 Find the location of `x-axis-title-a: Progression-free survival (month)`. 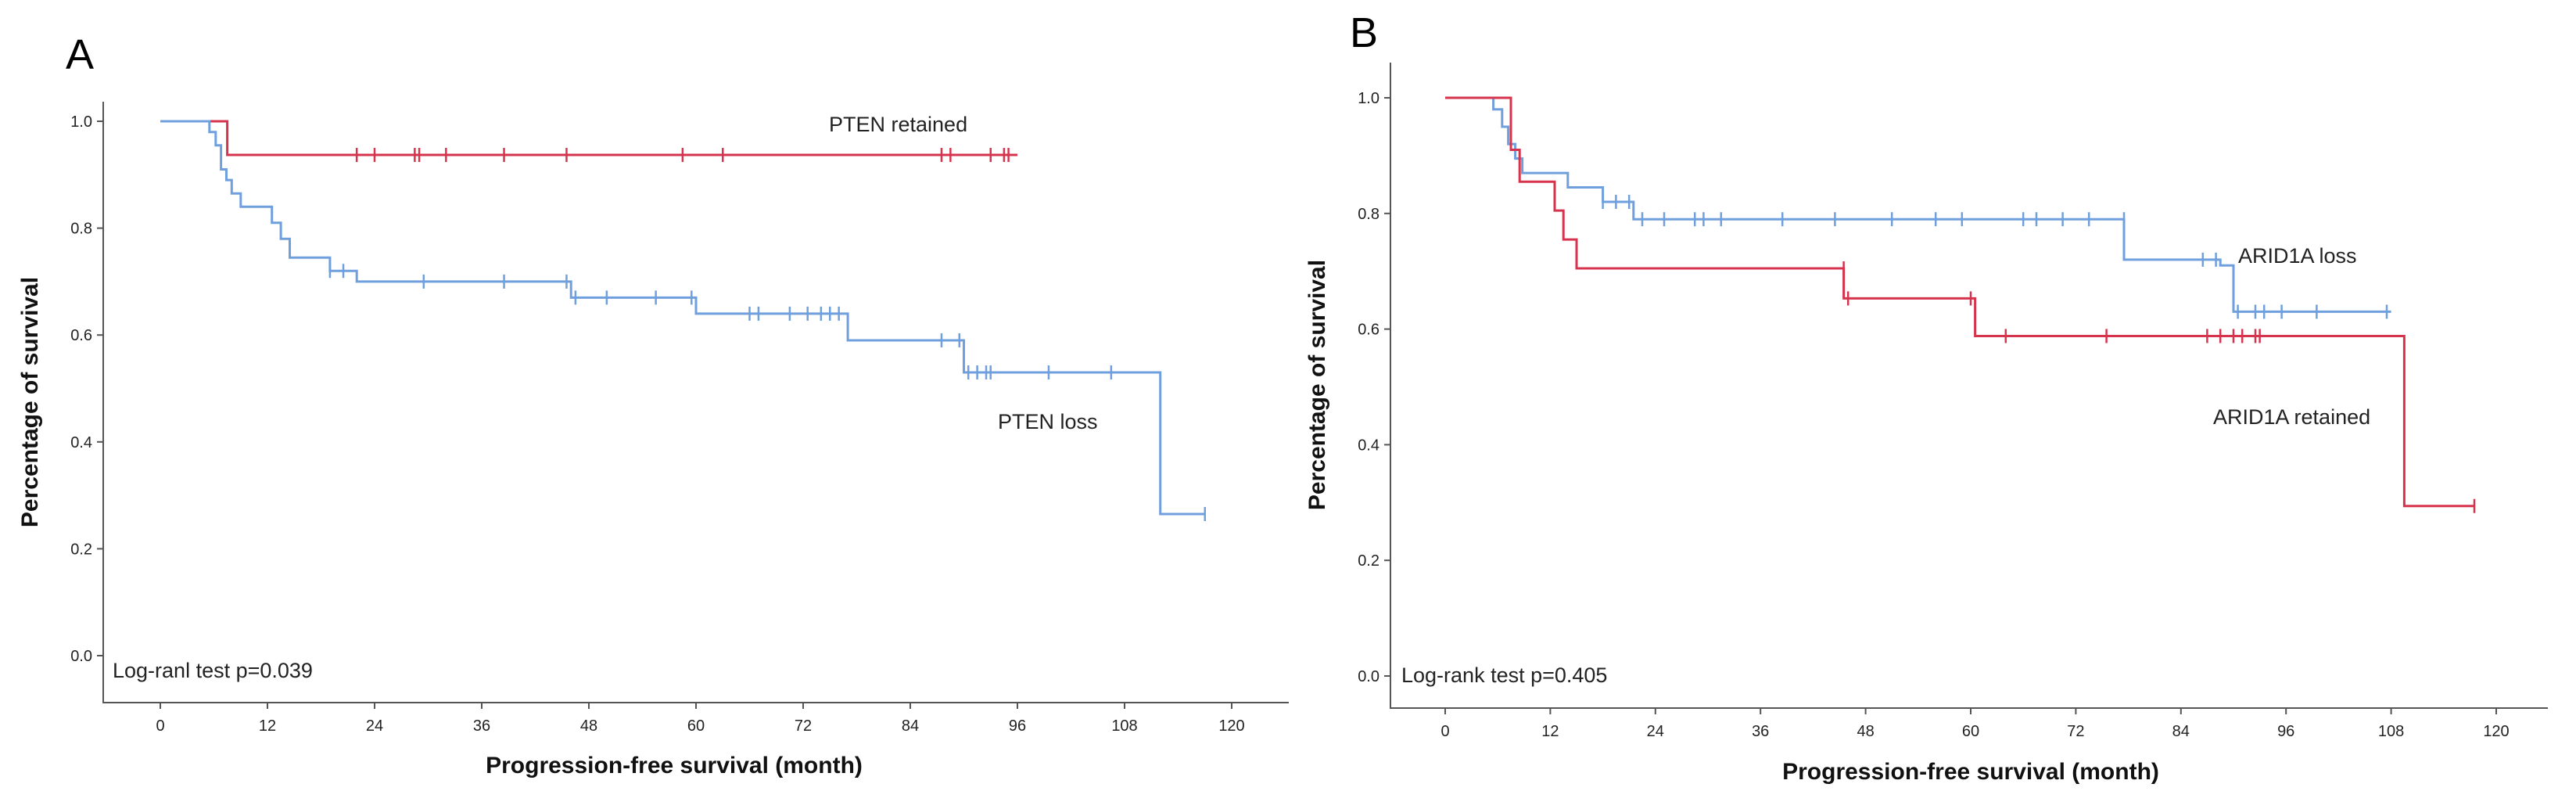

x-axis-title-a: Progression-free survival (month) is located at coordinates (674, 765).